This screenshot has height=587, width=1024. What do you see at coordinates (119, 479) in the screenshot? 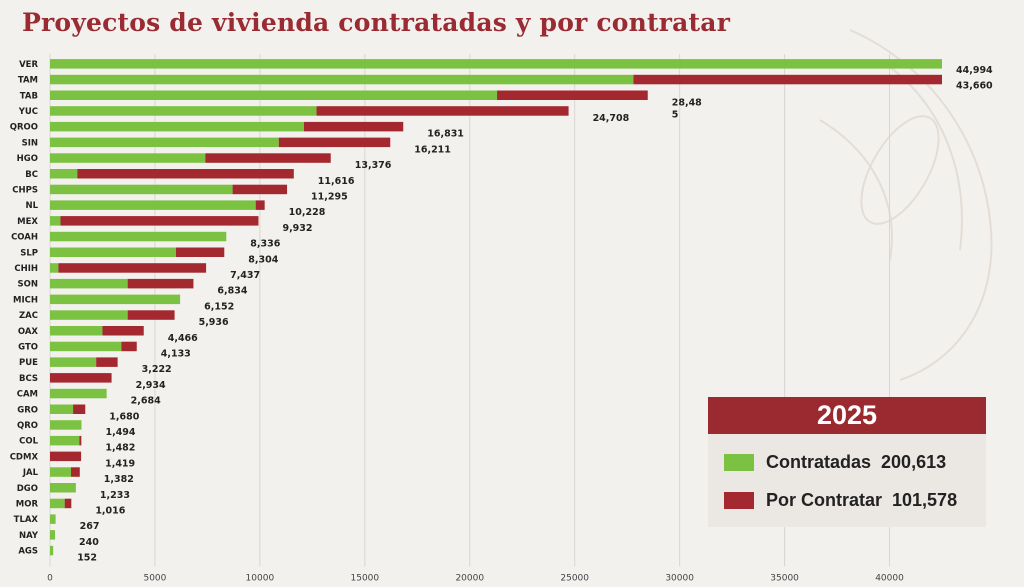
I see `value-label: 1,382` at bounding box center [119, 479].